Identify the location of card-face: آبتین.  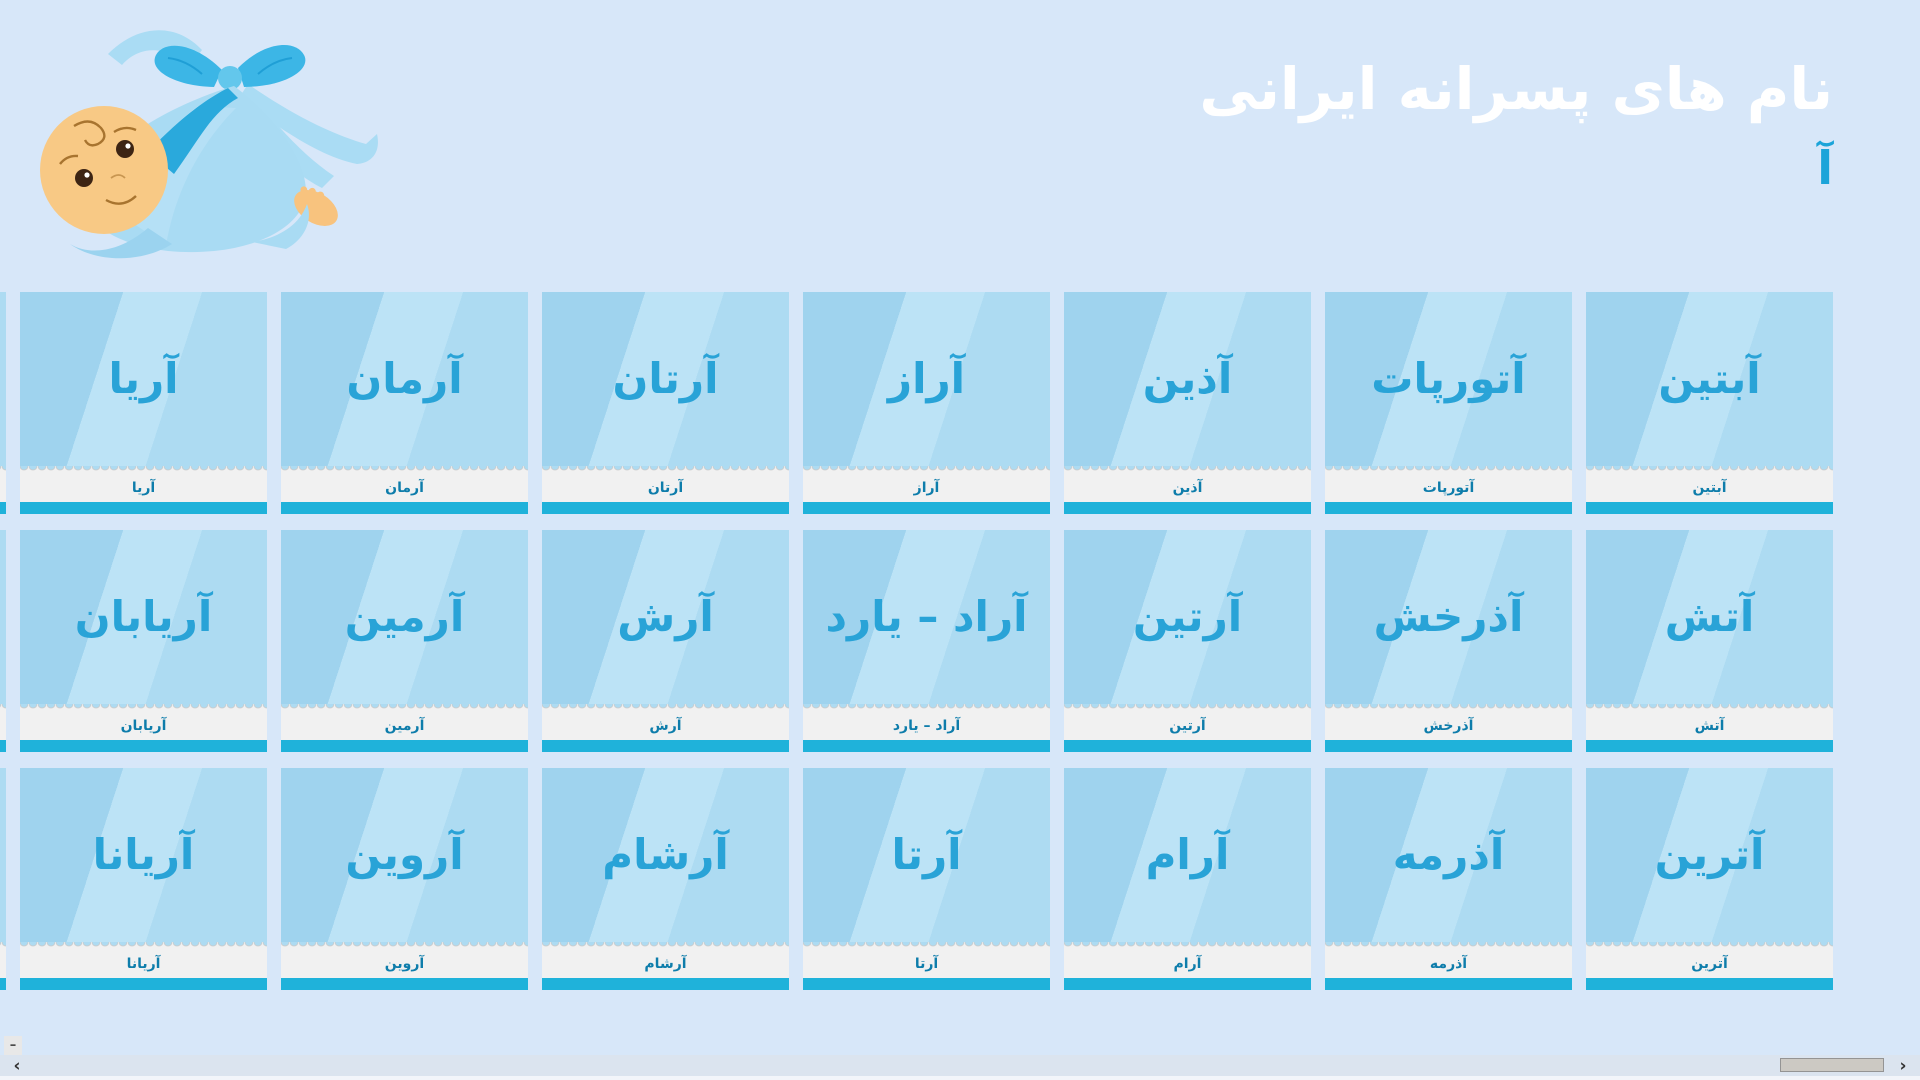
(1709, 379).